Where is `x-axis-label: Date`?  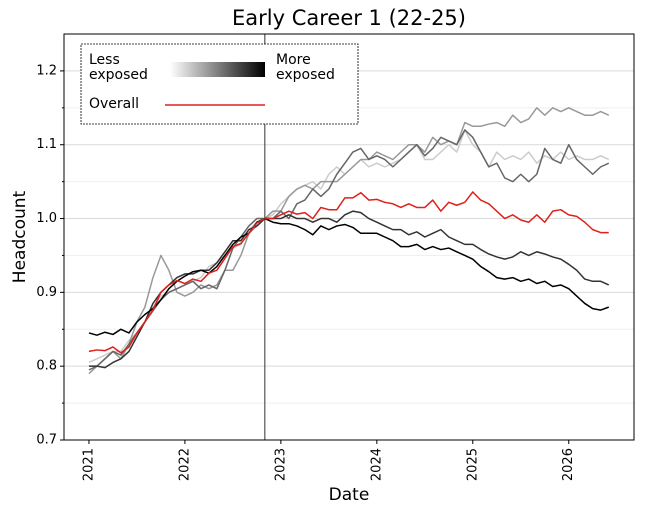 x-axis-label: Date is located at coordinates (349, 495).